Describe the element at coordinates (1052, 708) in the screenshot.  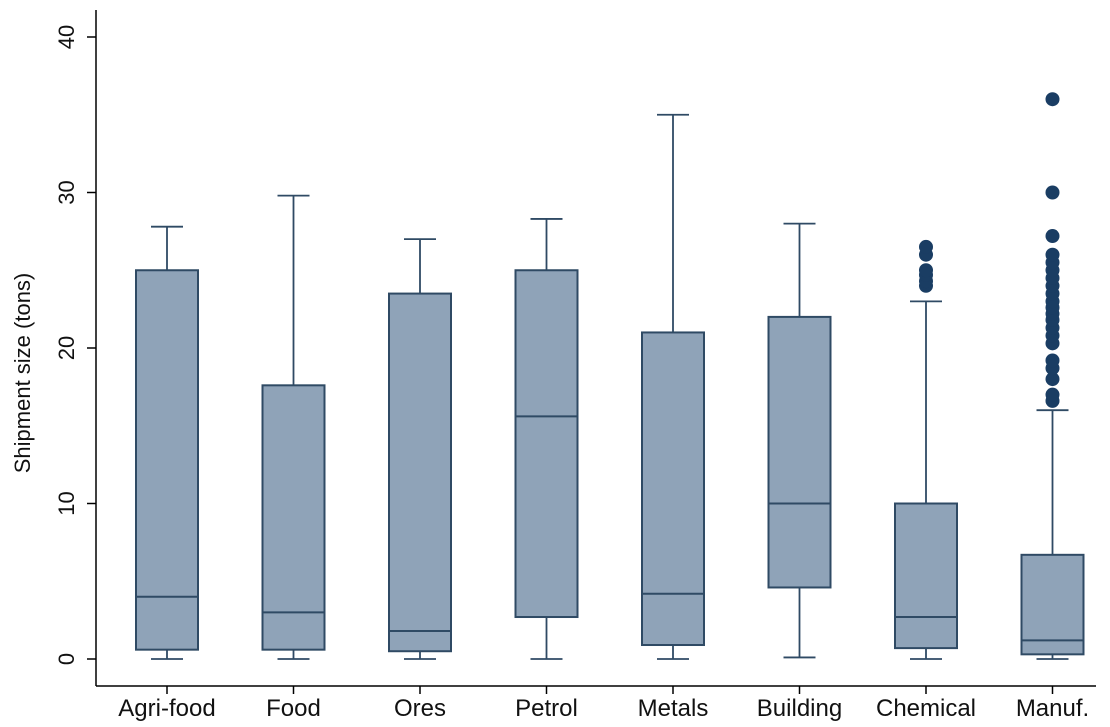
I see `x-tick-label: Manuf.` at that location.